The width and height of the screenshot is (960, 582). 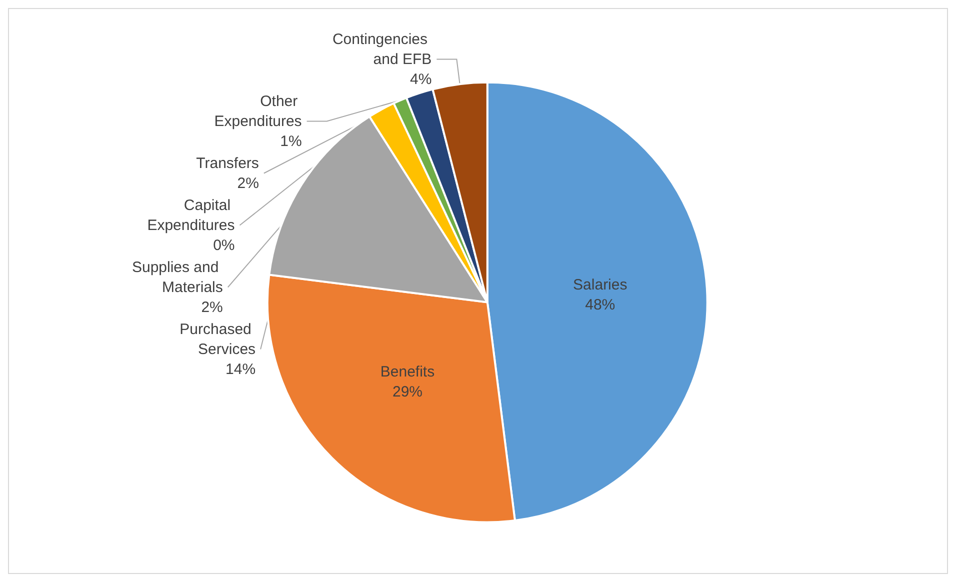 What do you see at coordinates (177, 277) in the screenshot?
I see `slice-label: Supplies and Materials` at bounding box center [177, 277].